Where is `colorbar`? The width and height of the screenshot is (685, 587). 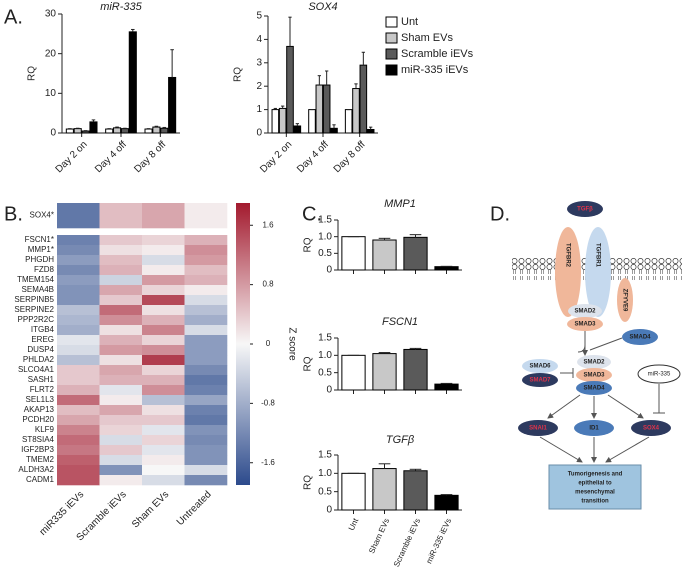
colorbar is located at coordinates (243, 344).